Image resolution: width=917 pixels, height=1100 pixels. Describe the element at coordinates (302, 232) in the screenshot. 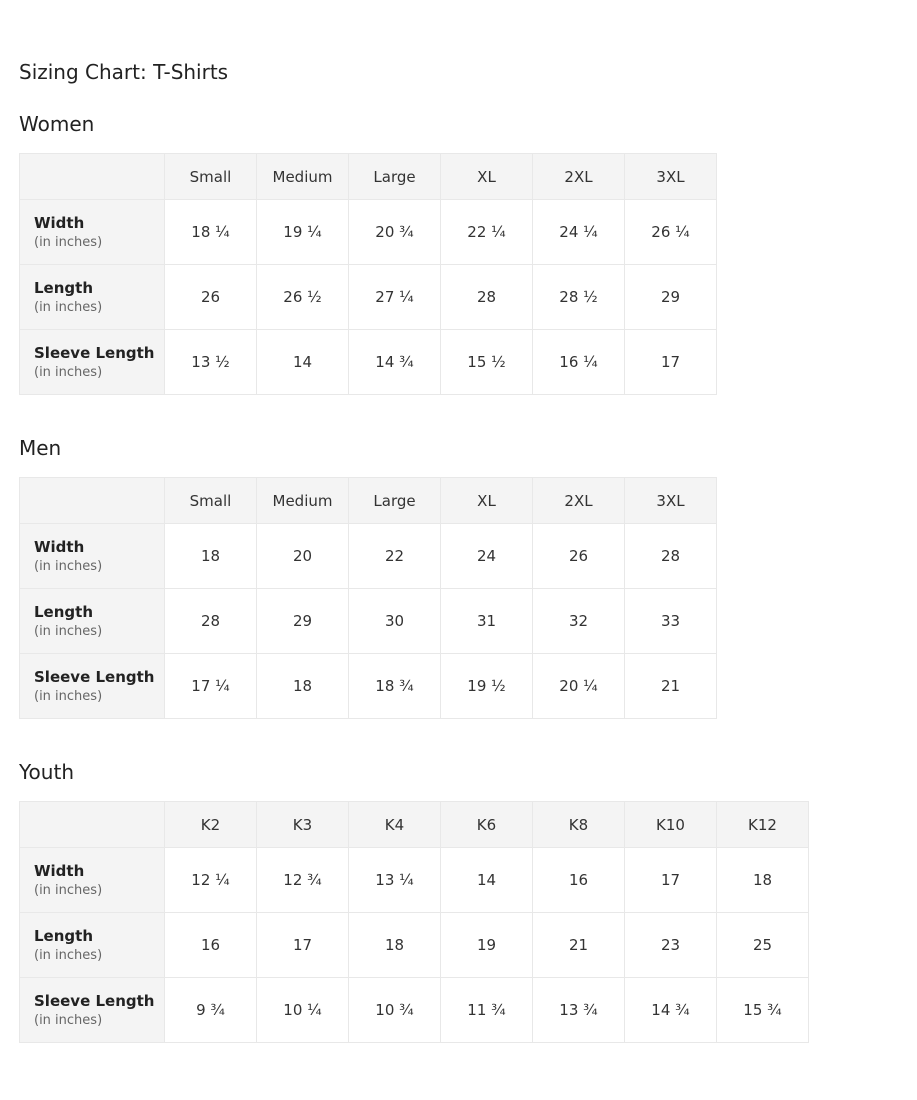

I see `measurement-value: 19 ¼` at that location.